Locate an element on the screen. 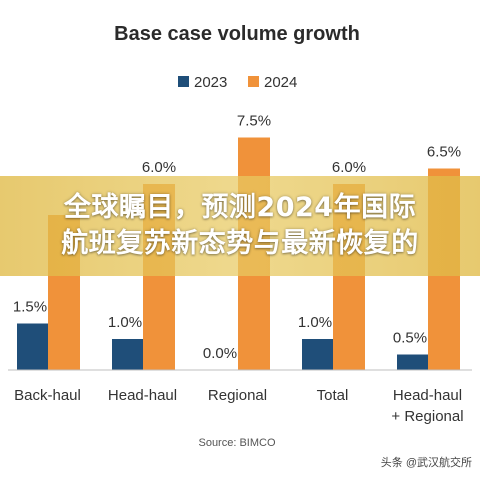 Image resolution: width=480 pixels, height=480 pixels. x-tick-label: + Regional is located at coordinates (427, 416).